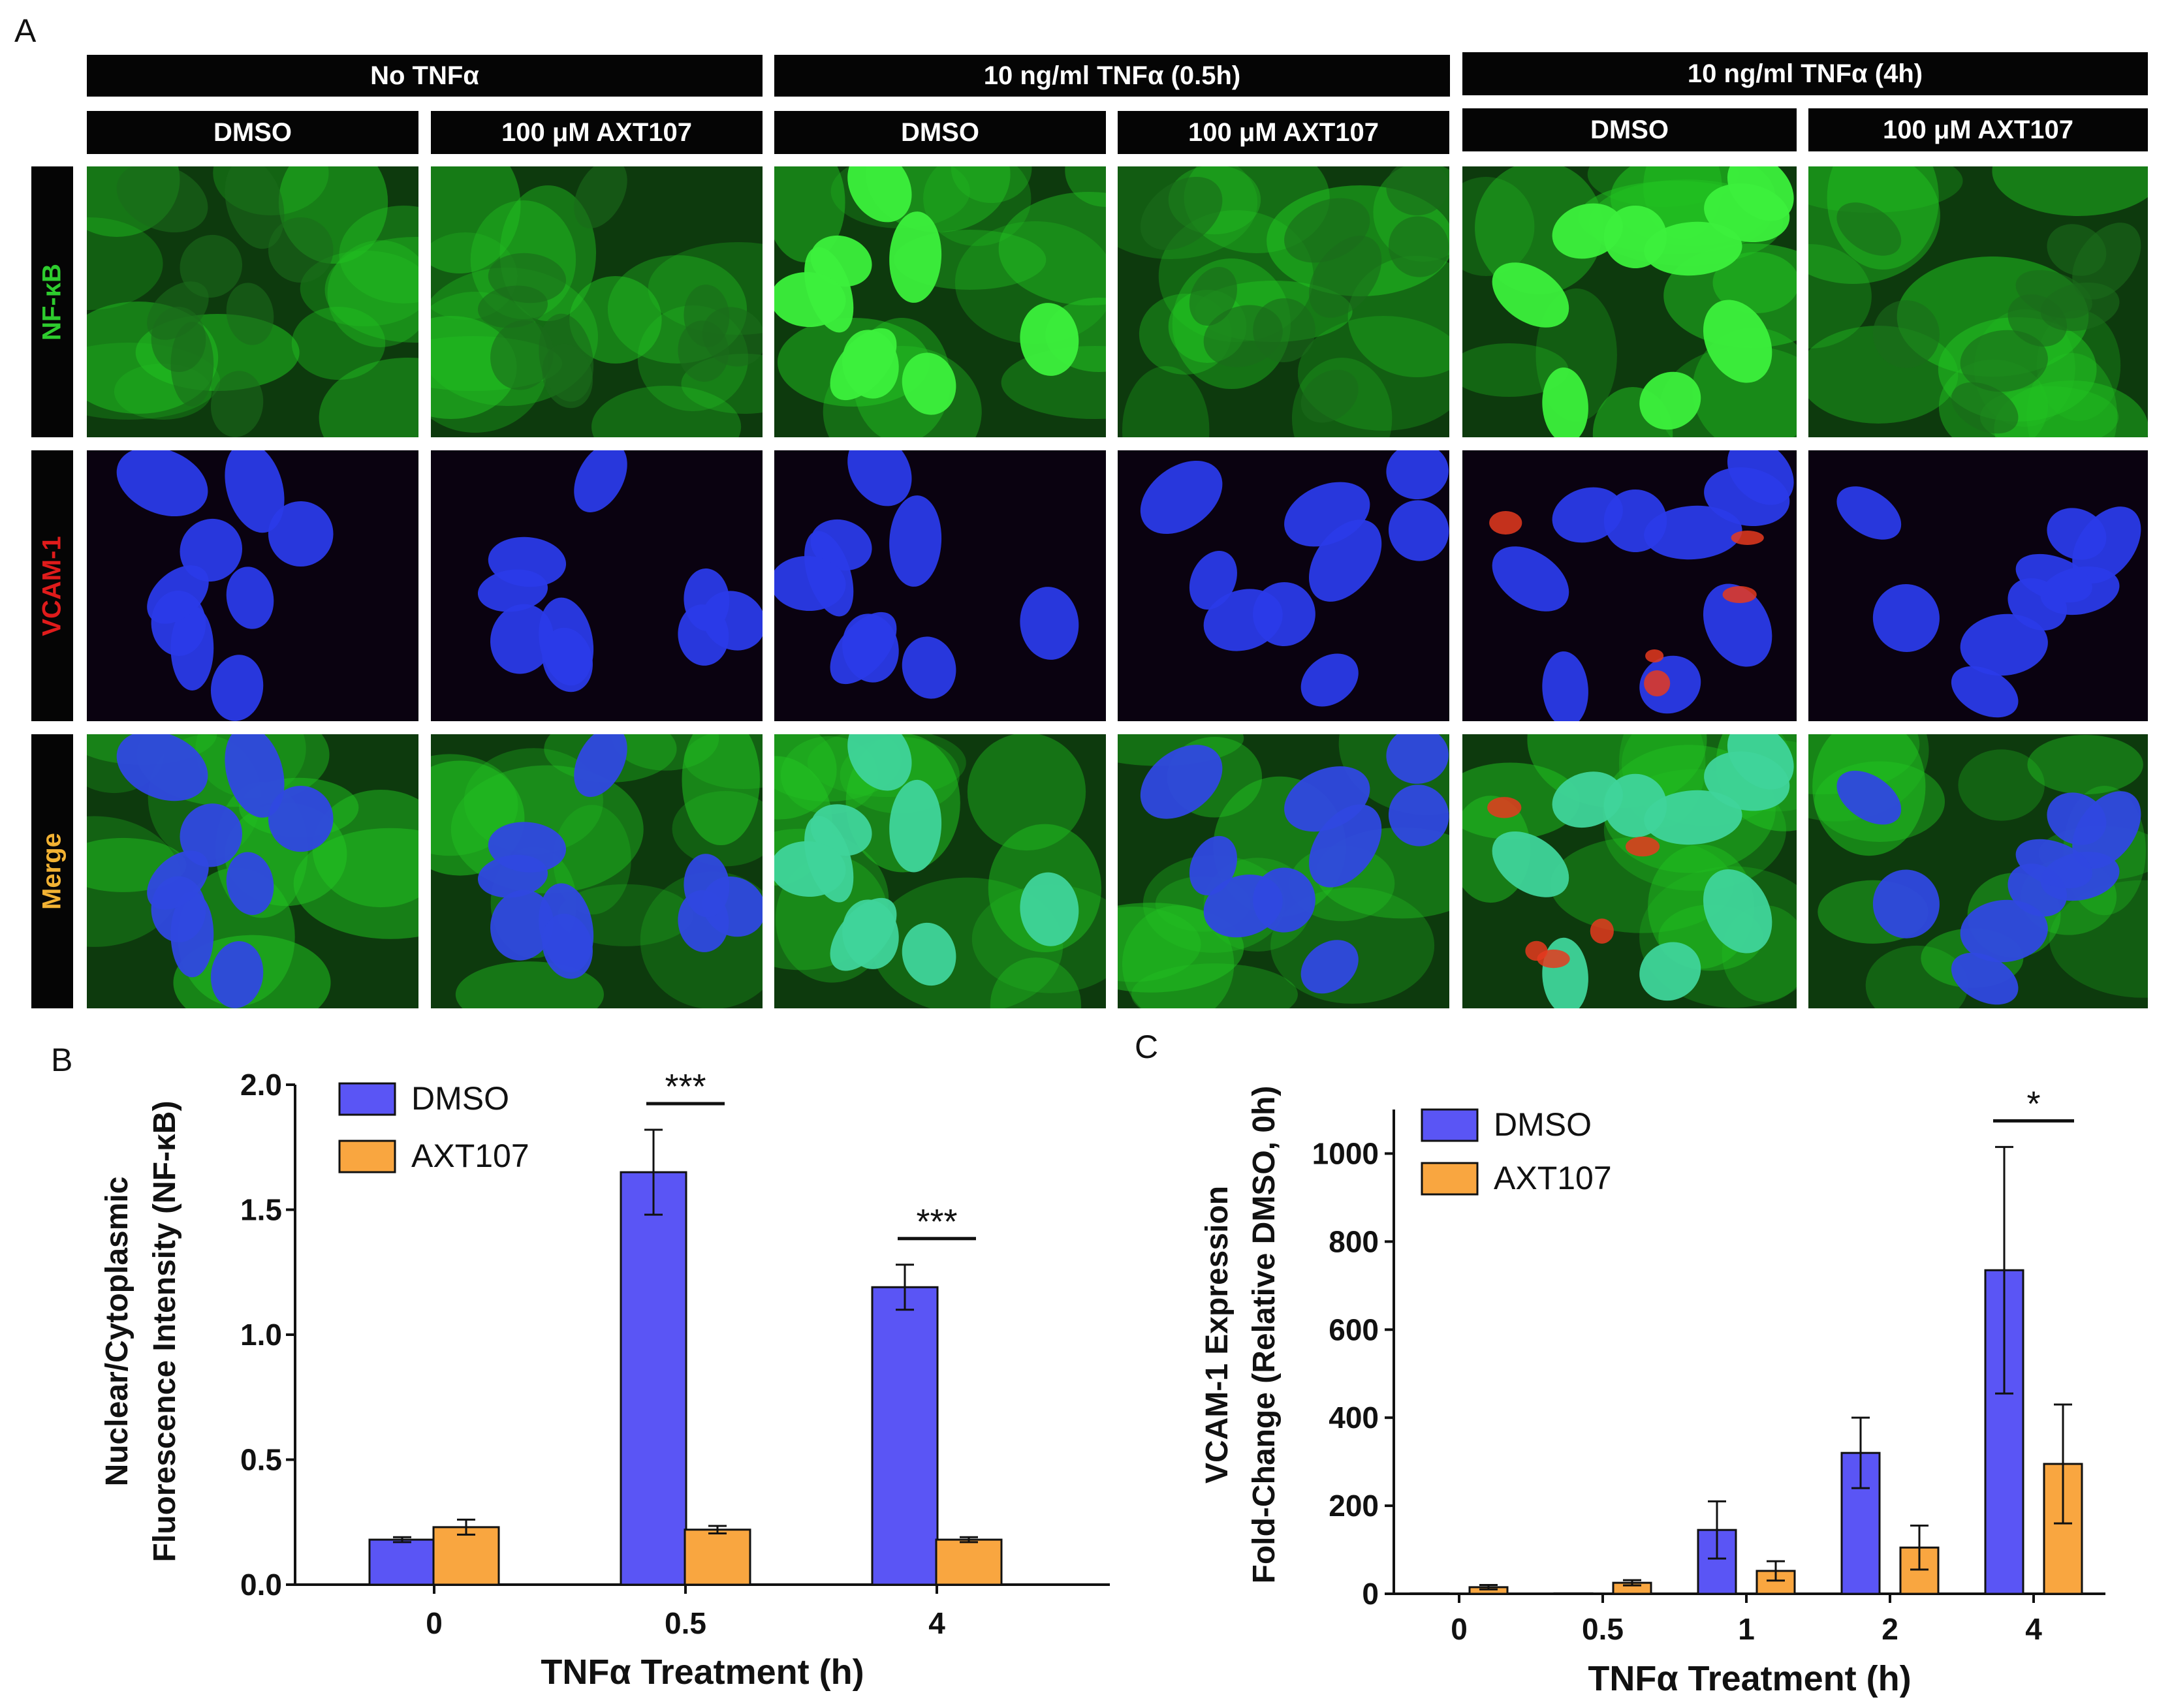 This screenshot has height=1708, width=2157. I want to click on treatment-header-3: DMSO, so click(940, 132).